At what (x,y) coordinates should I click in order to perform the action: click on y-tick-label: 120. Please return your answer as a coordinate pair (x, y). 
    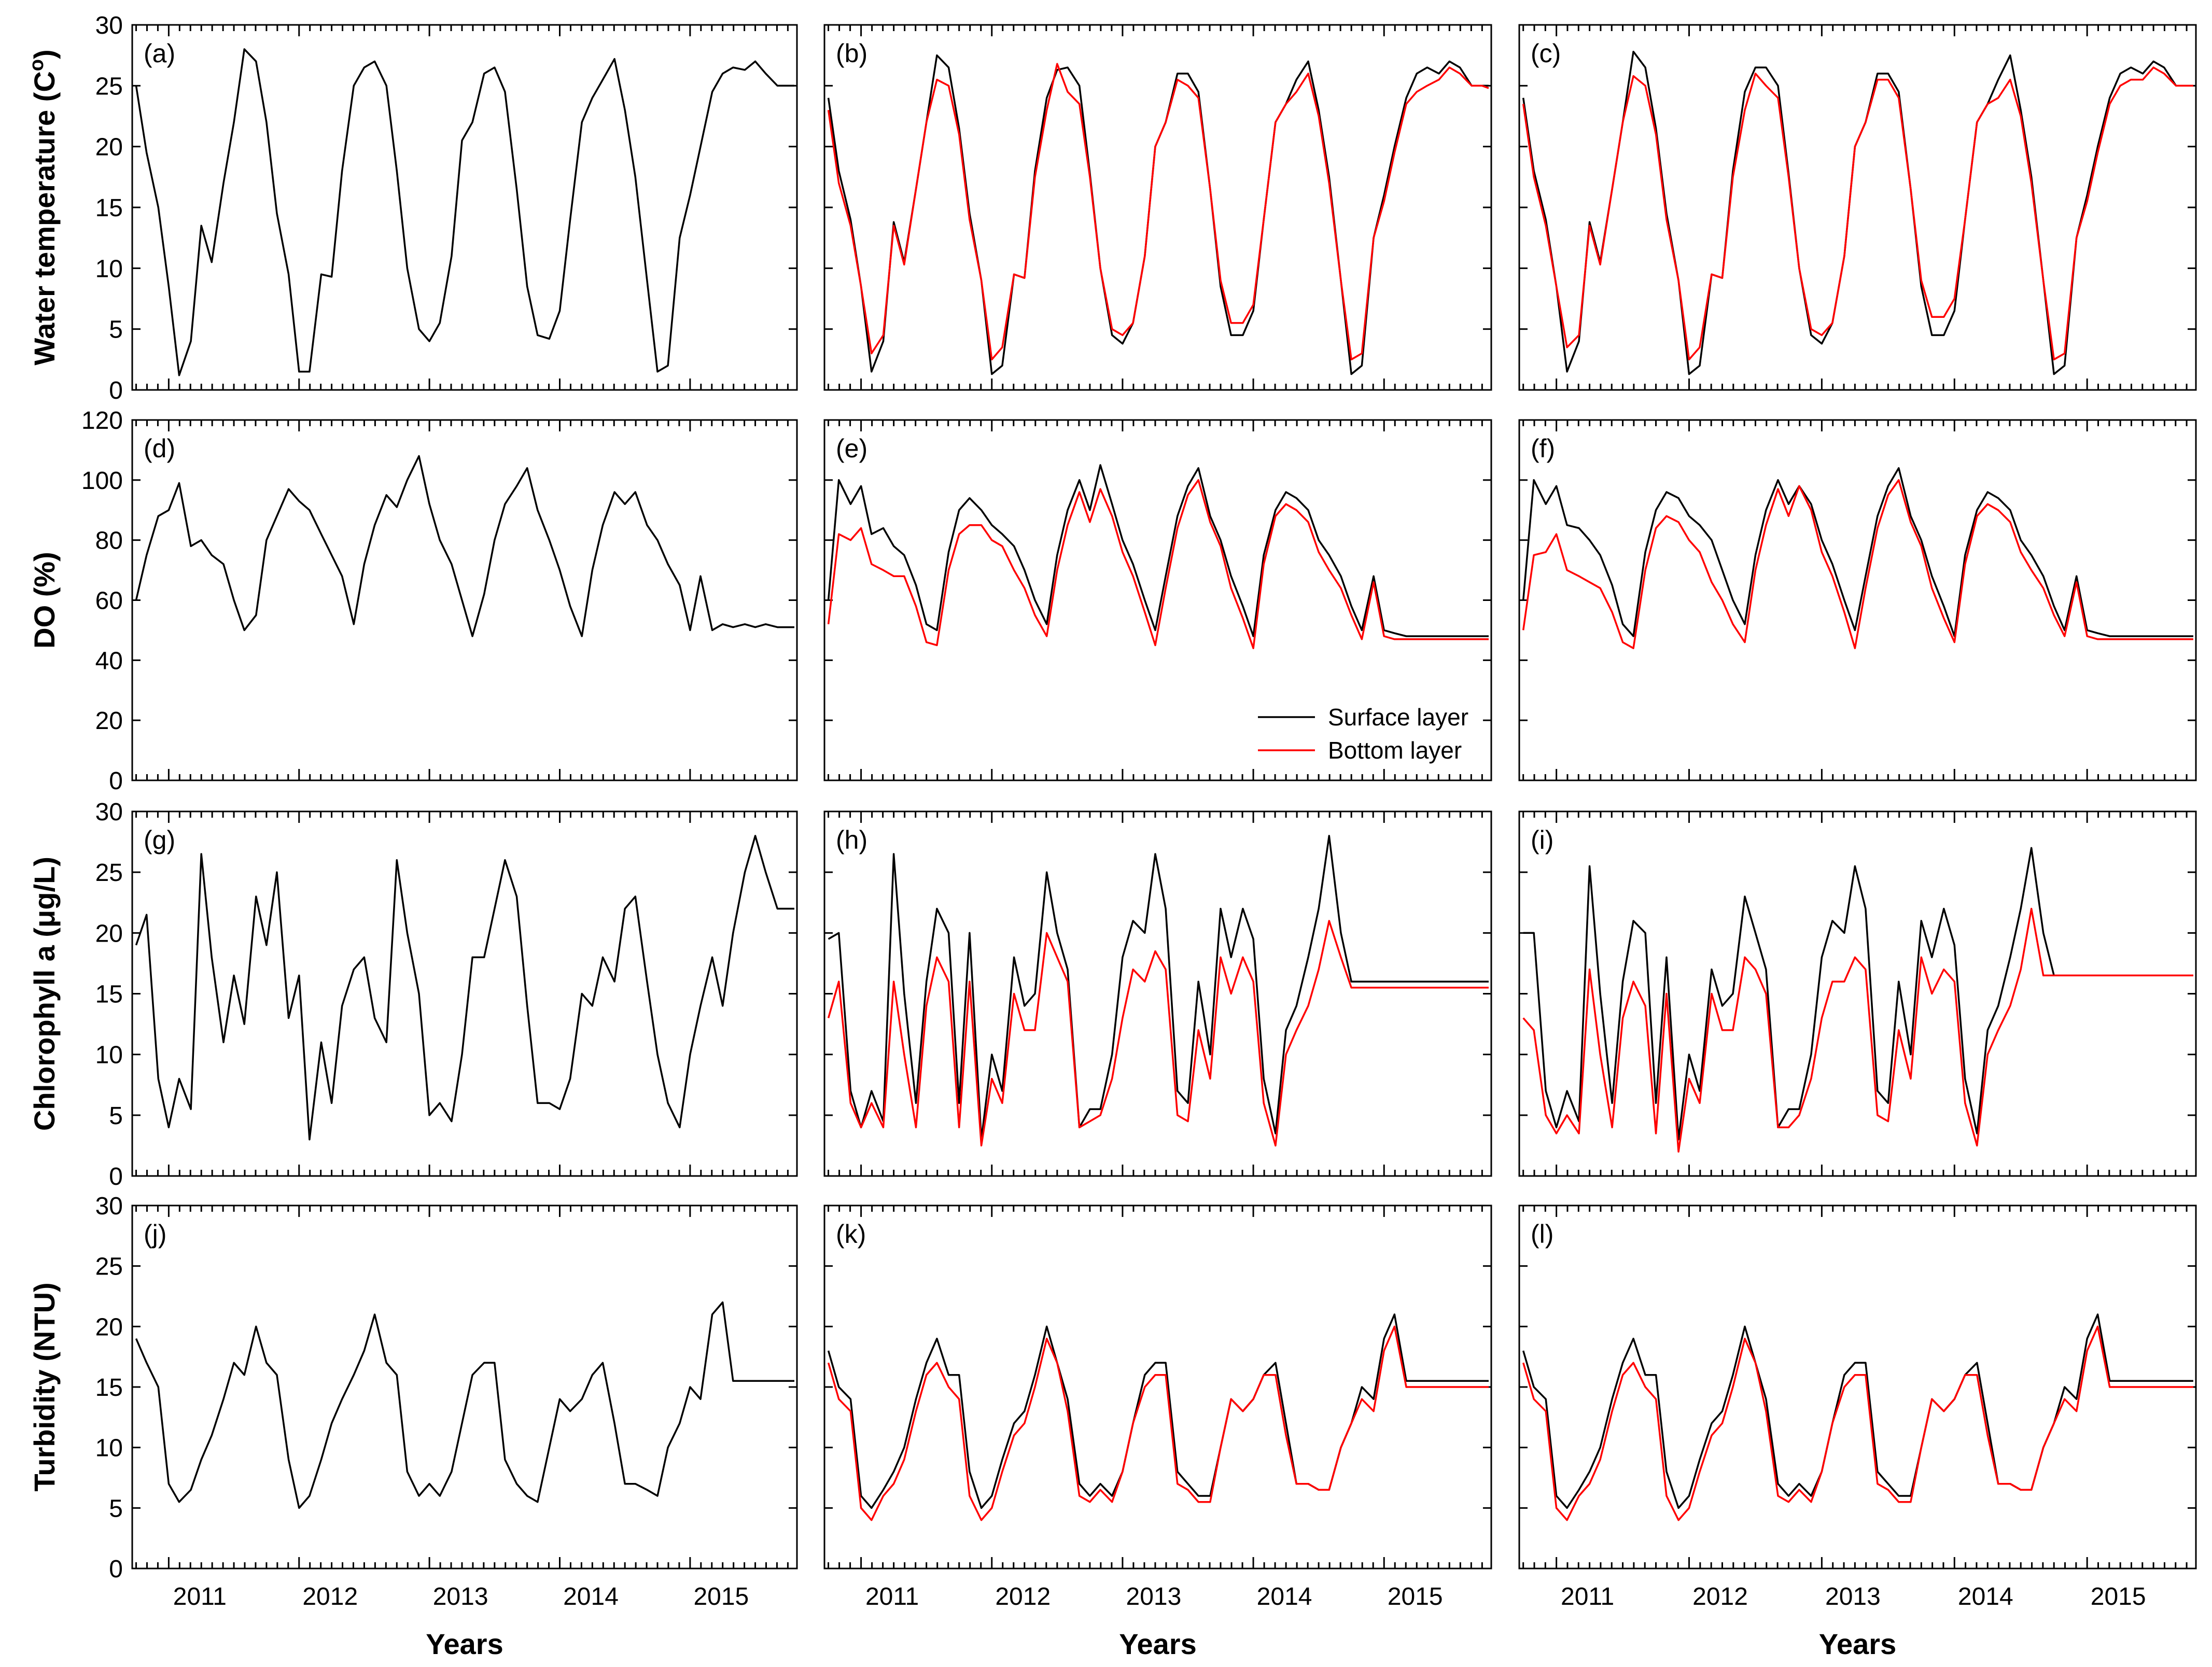
    Looking at the image, I should click on (102, 421).